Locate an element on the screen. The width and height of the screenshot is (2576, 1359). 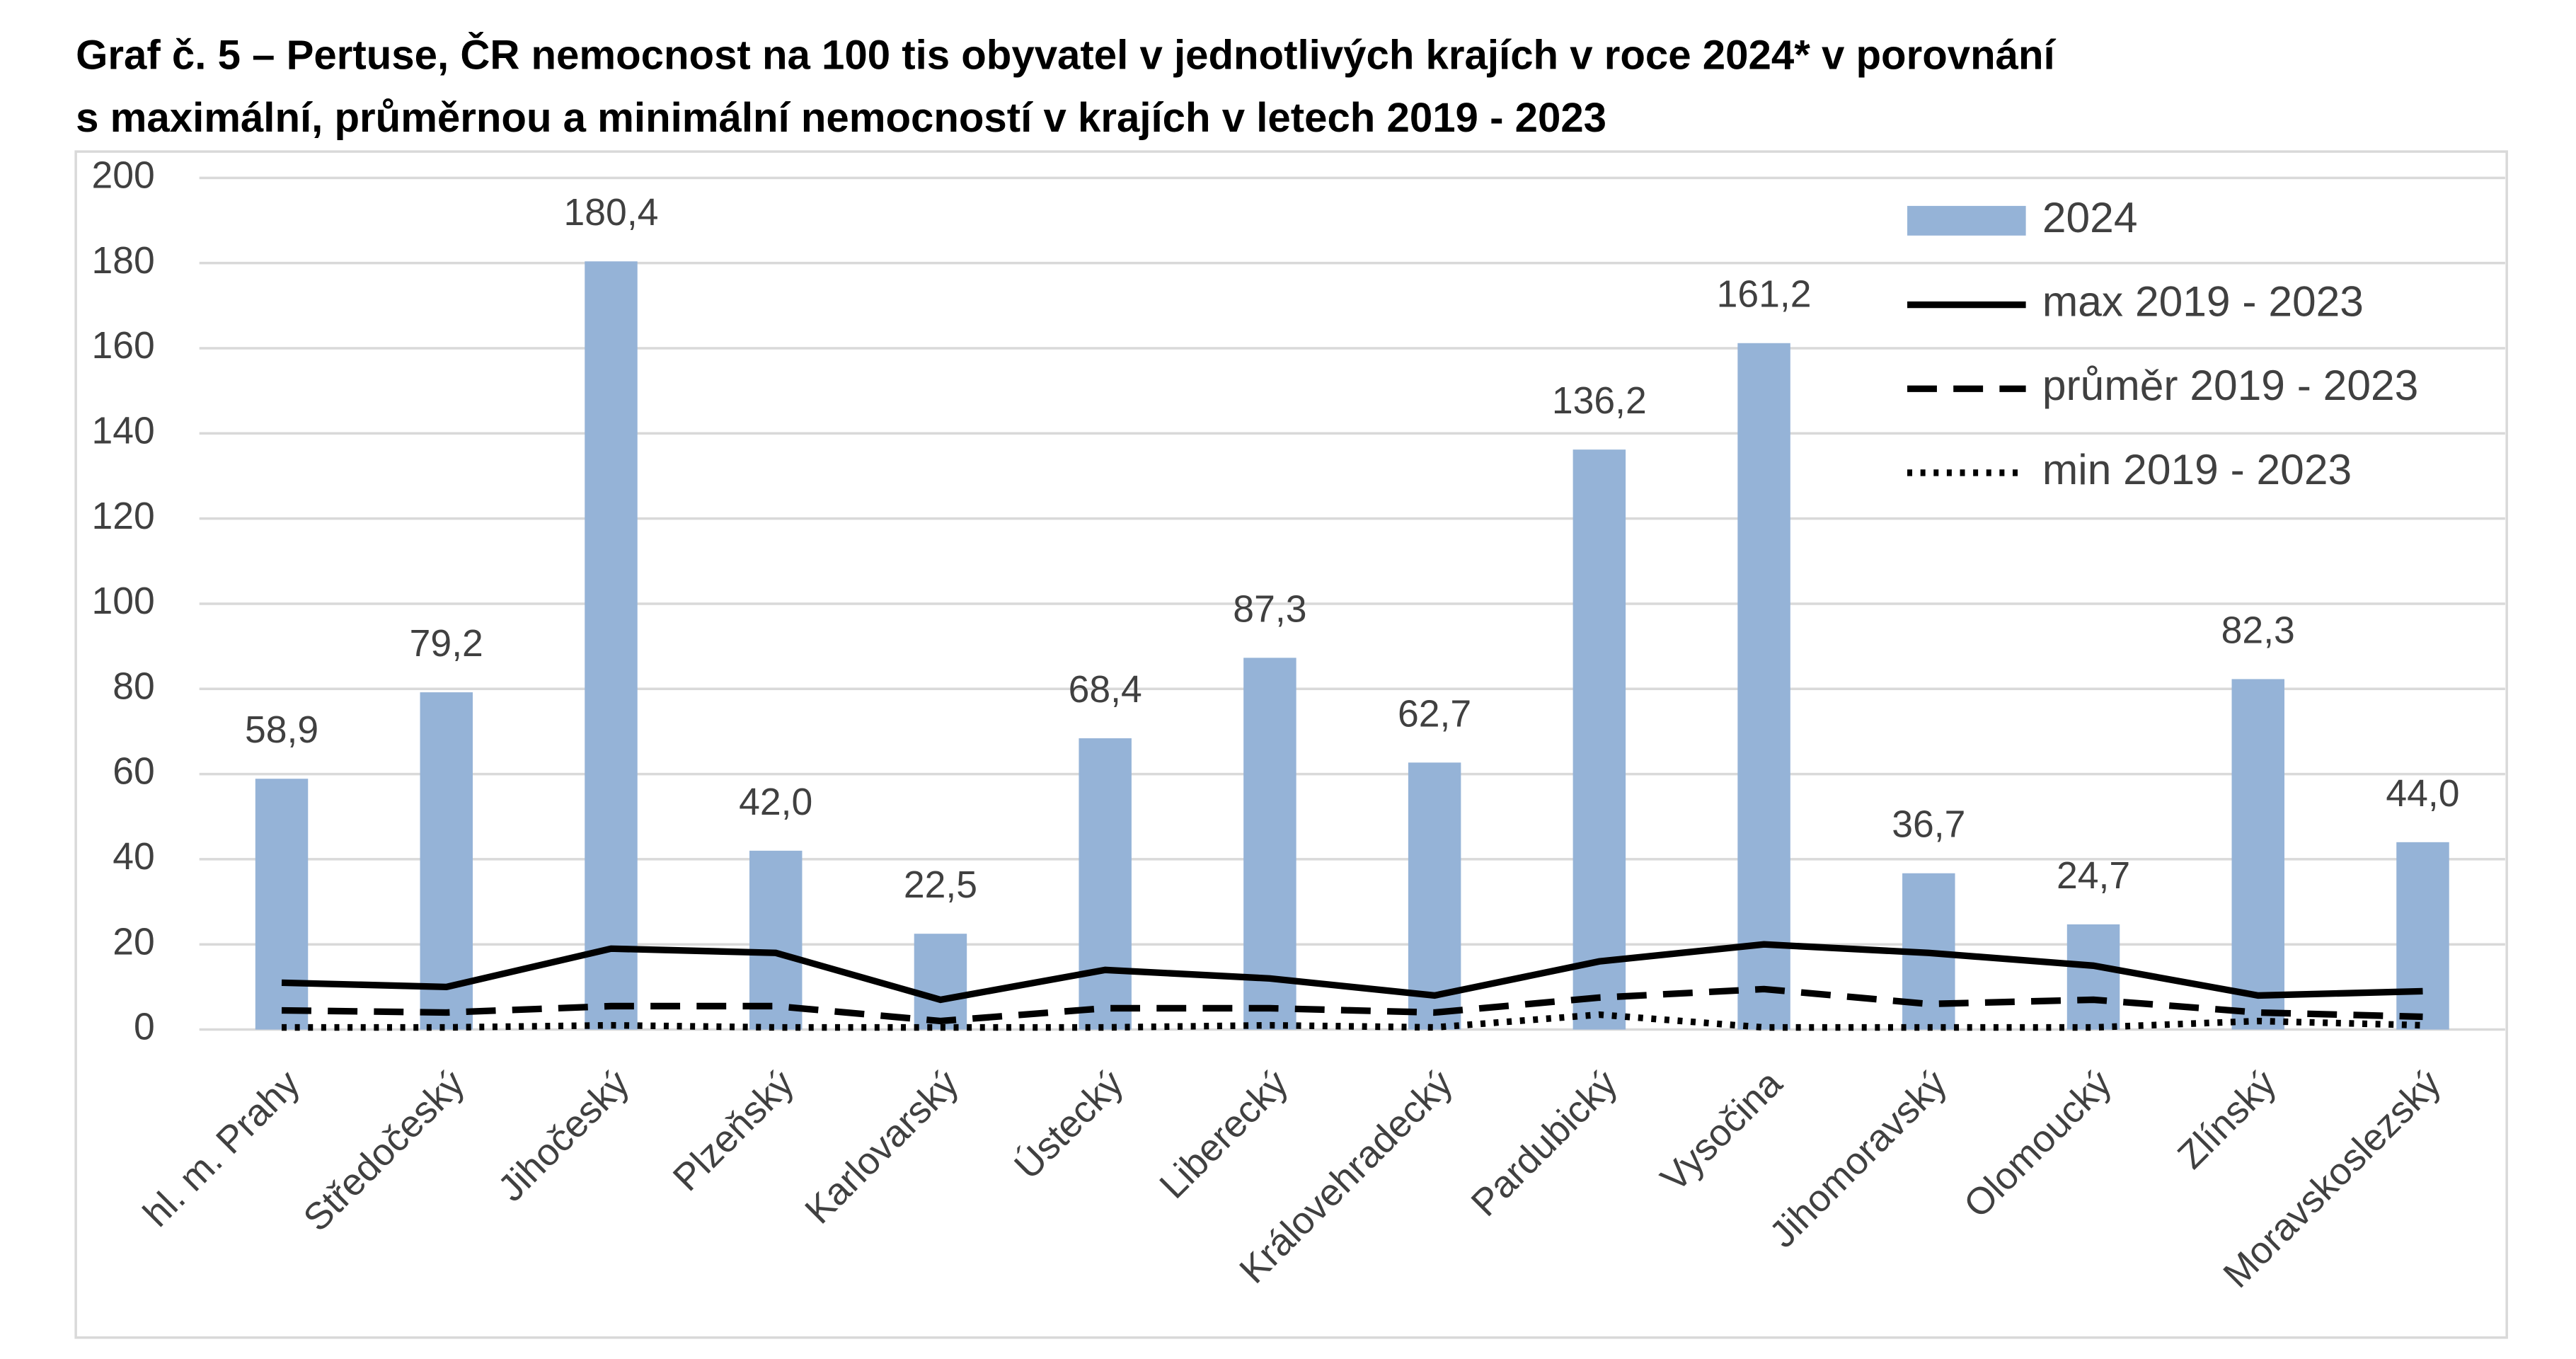
x-tick-label: Vysočina is located at coordinates (1722, 1131).